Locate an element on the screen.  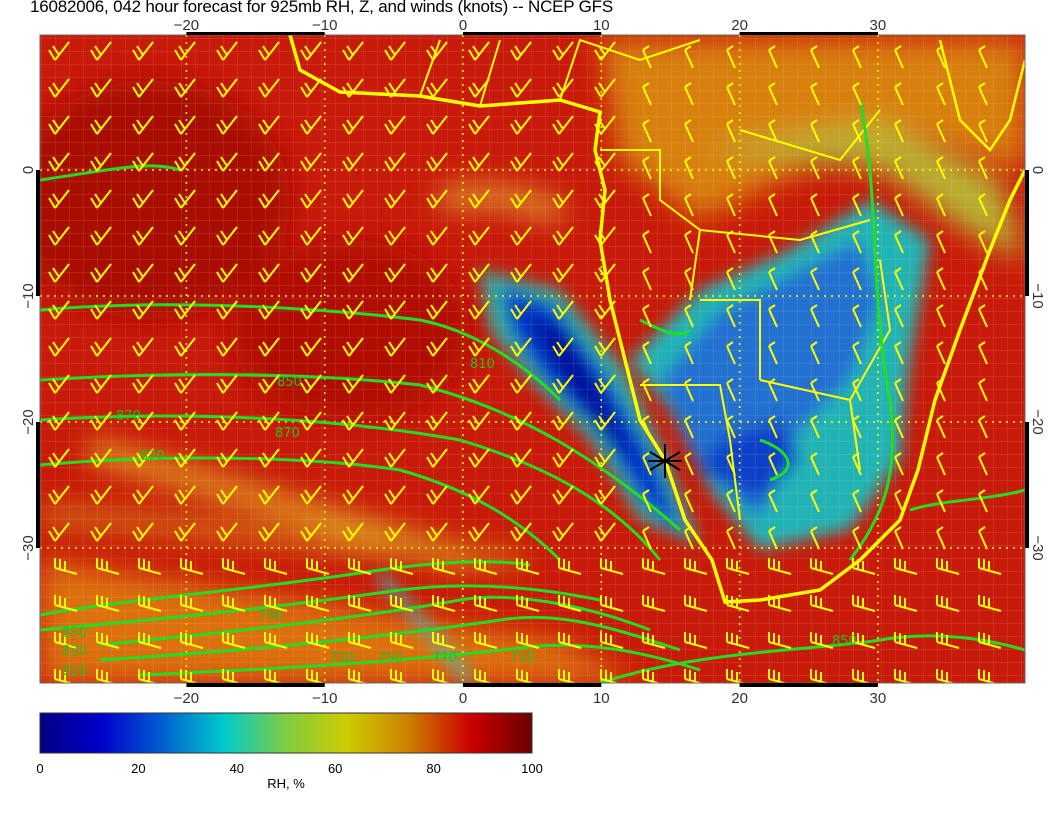
contour-label: 870 is located at coordinates (287, 433).